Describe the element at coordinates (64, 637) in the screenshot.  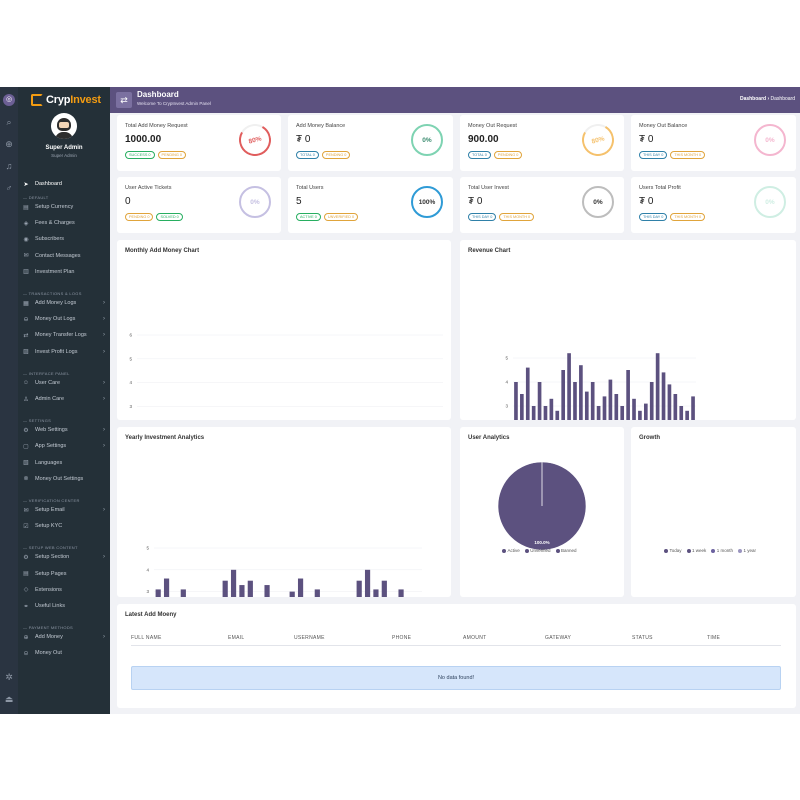
I see `sidebar-item-add-money: ⊕ Add Money ›` at that location.